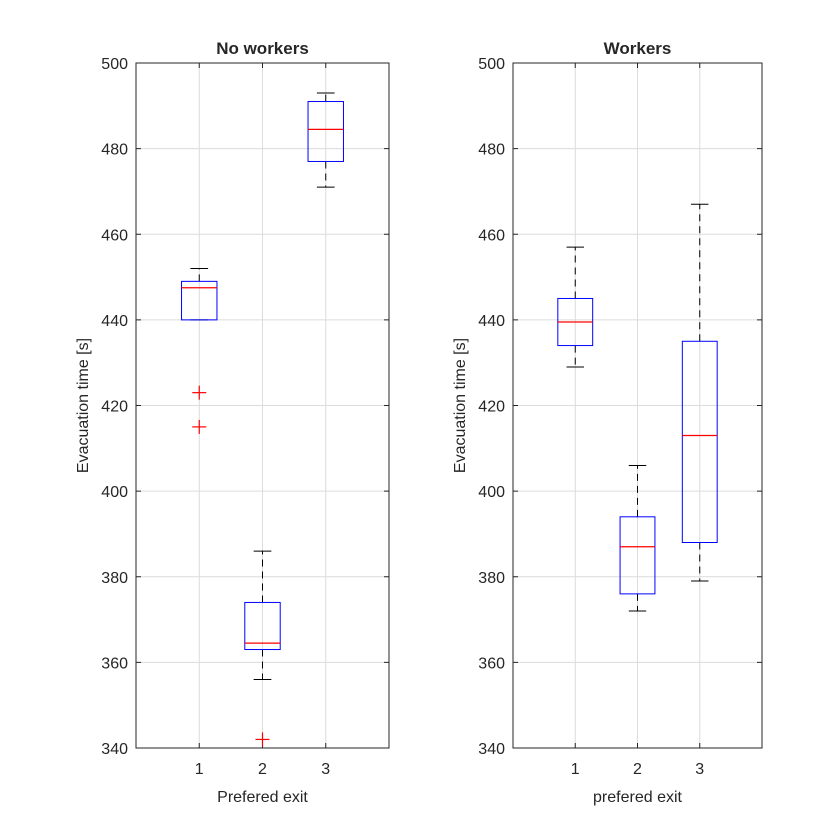  Describe the element at coordinates (262, 797) in the screenshot. I see `x-axis-label: Prefered exit` at that location.